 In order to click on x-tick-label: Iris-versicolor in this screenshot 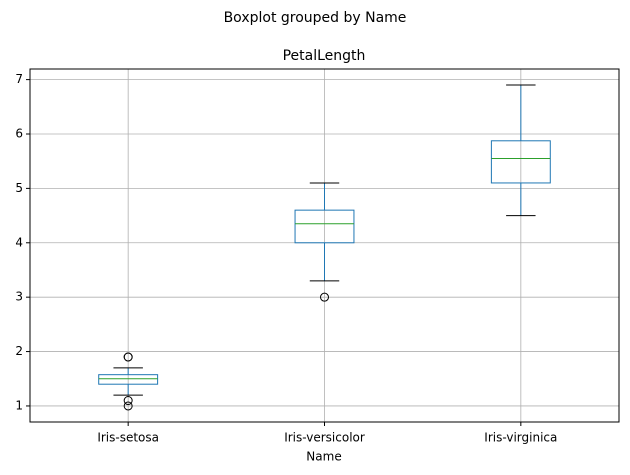, I will do `click(324, 438)`.